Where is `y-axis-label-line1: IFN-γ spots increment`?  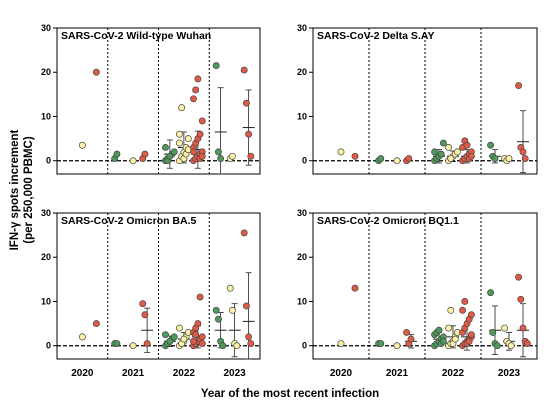
y-axis-label-line1: IFN-γ spots increment is located at coordinates (15, 189).